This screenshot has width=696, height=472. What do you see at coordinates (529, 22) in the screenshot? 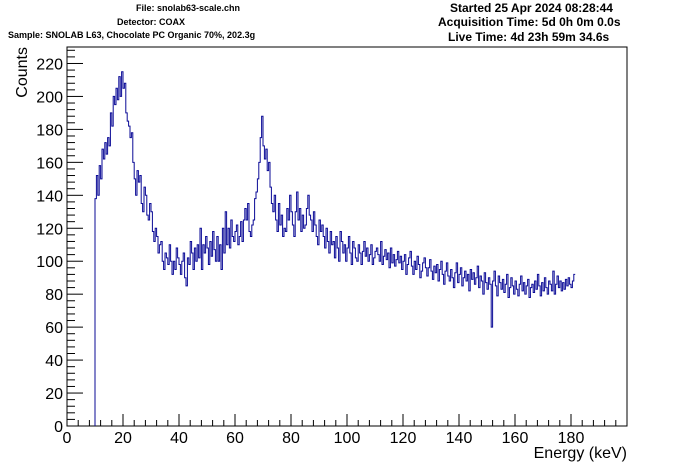
I see `acquisition-line: Acquisition Time: 5d 0h 0m 0.0s` at bounding box center [529, 22].